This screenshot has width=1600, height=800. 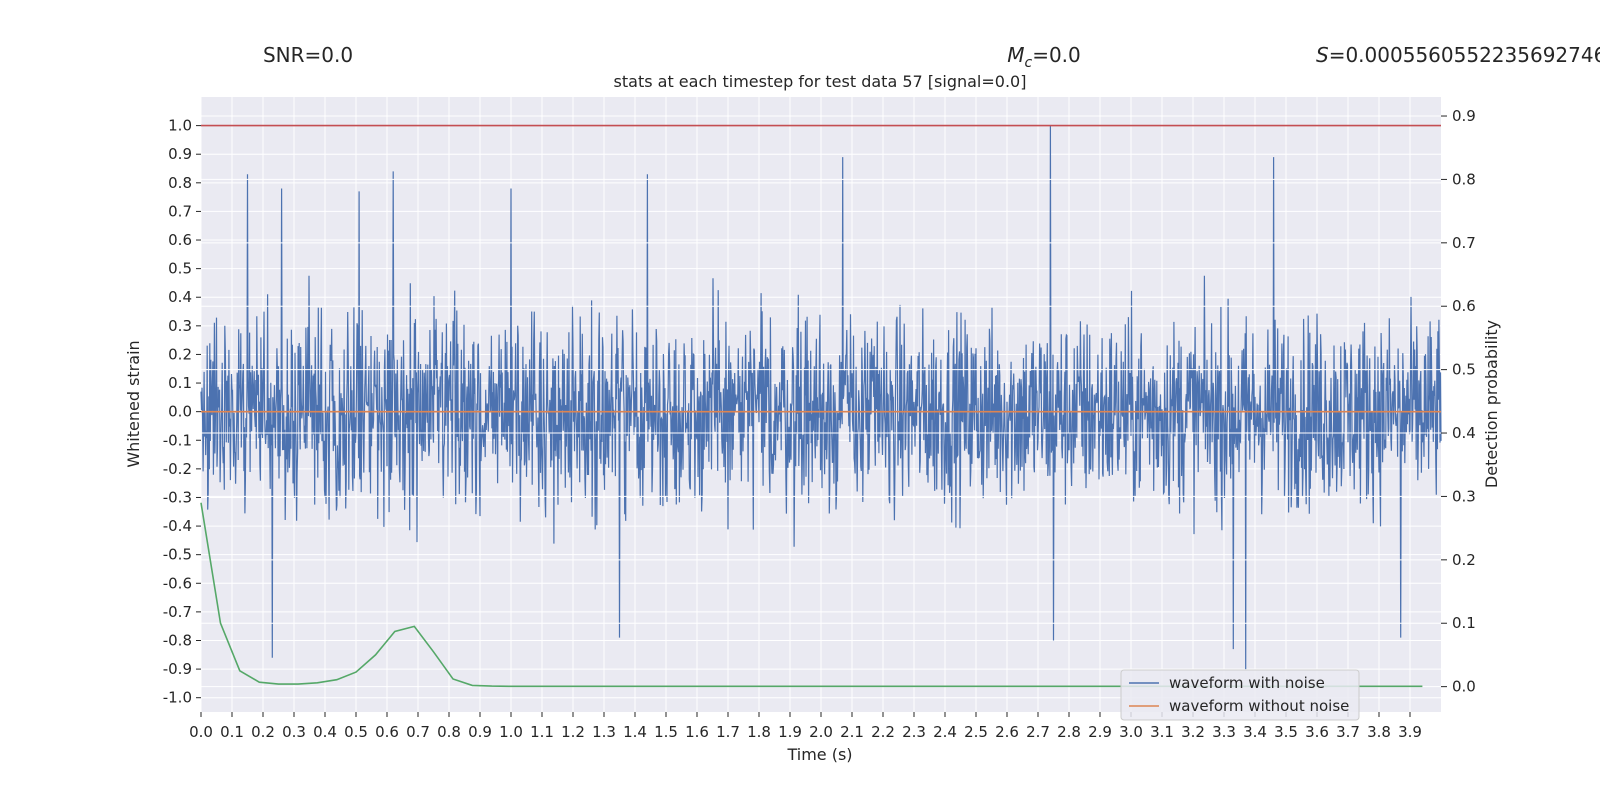 What do you see at coordinates (1464, 116) in the screenshot?
I see `y2-tick-label: 0.9` at bounding box center [1464, 116].